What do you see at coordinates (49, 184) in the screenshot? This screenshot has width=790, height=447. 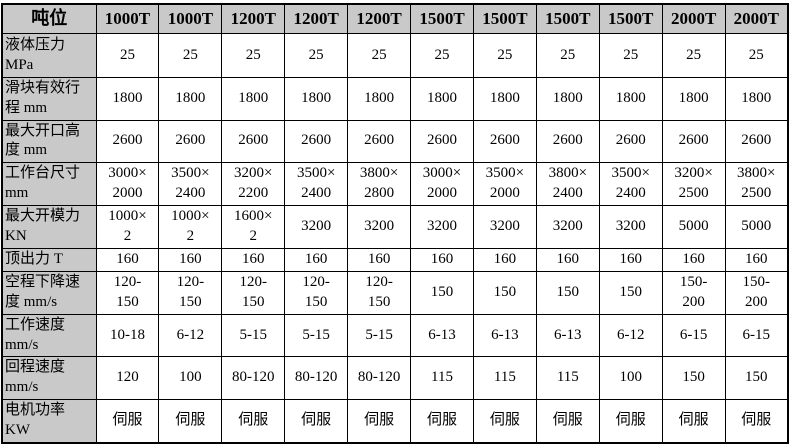 I see `row-label: 工作台尺寸 mm` at bounding box center [49, 184].